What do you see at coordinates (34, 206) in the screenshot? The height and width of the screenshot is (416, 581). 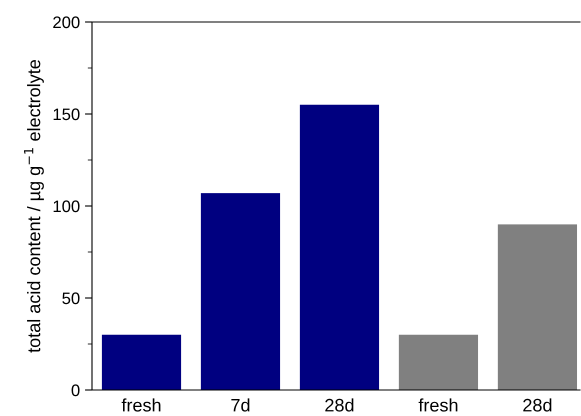 I see `y-axis-title: total acid content / µg g$^{−1}$ electrolyte` at bounding box center [34, 206].